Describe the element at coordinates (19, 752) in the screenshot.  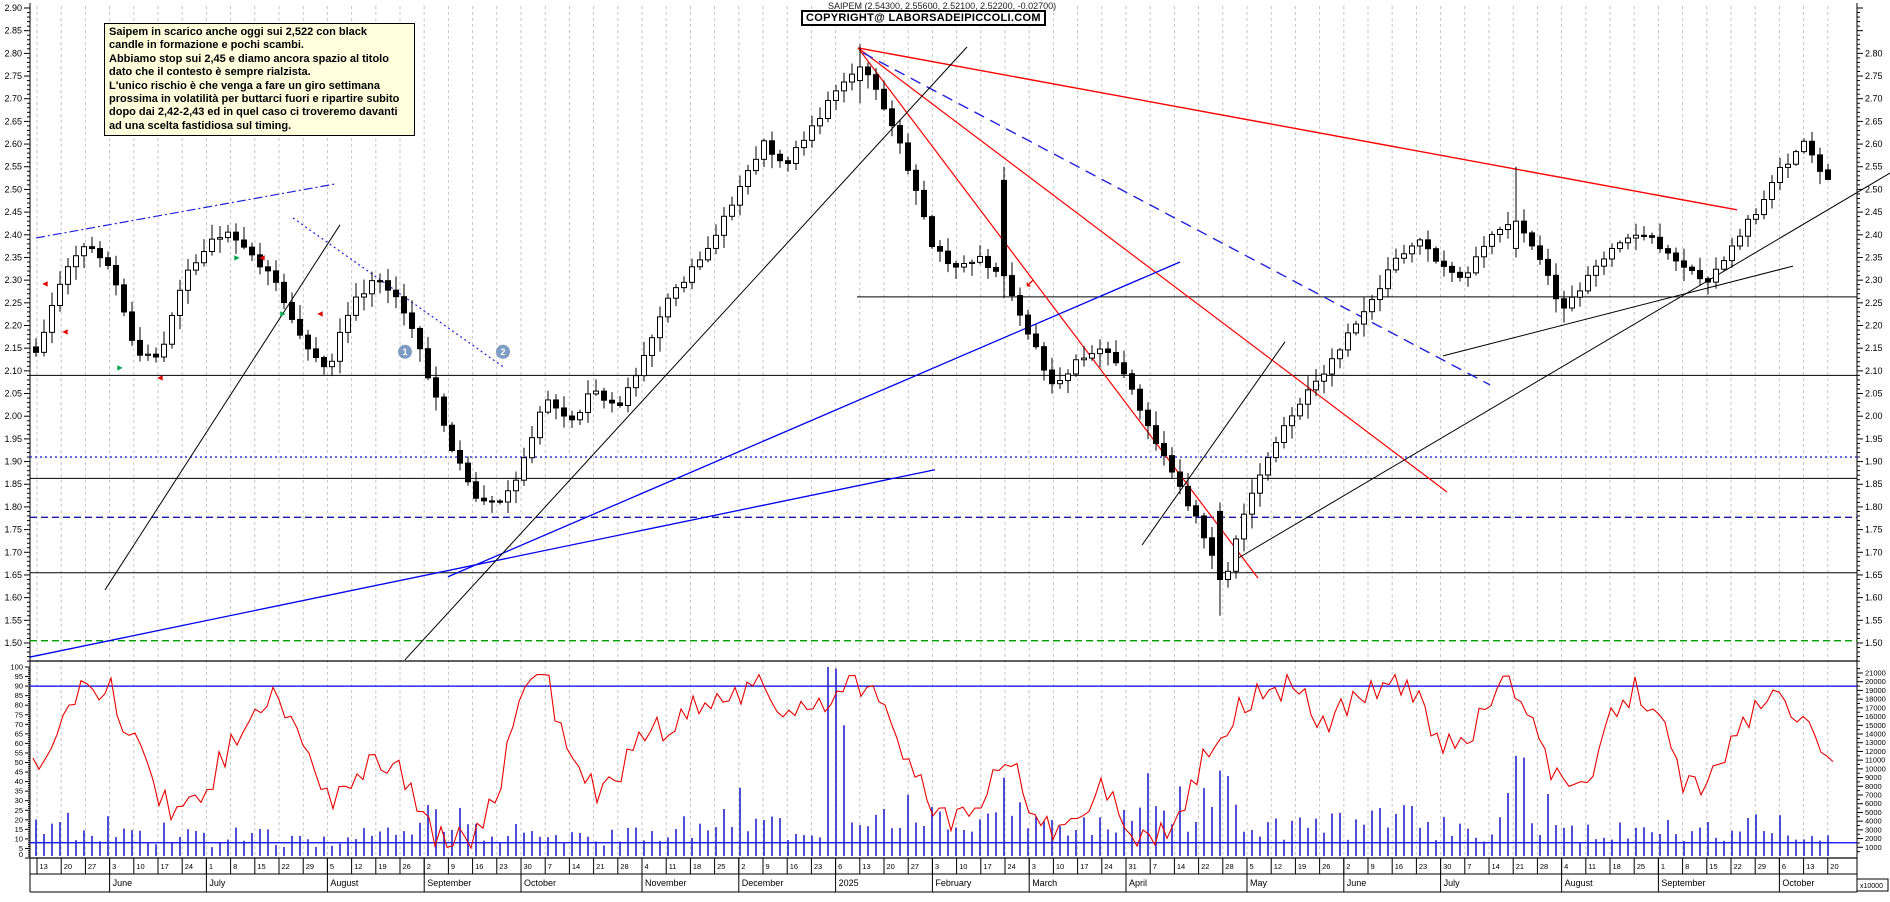
I see `svg-text: 55` at that location.